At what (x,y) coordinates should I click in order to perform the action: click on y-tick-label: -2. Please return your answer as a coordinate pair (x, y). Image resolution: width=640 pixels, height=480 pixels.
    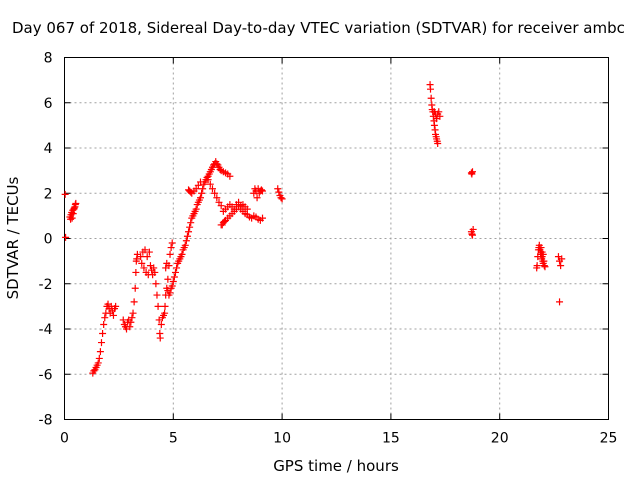
    Looking at the image, I should click on (46, 285).